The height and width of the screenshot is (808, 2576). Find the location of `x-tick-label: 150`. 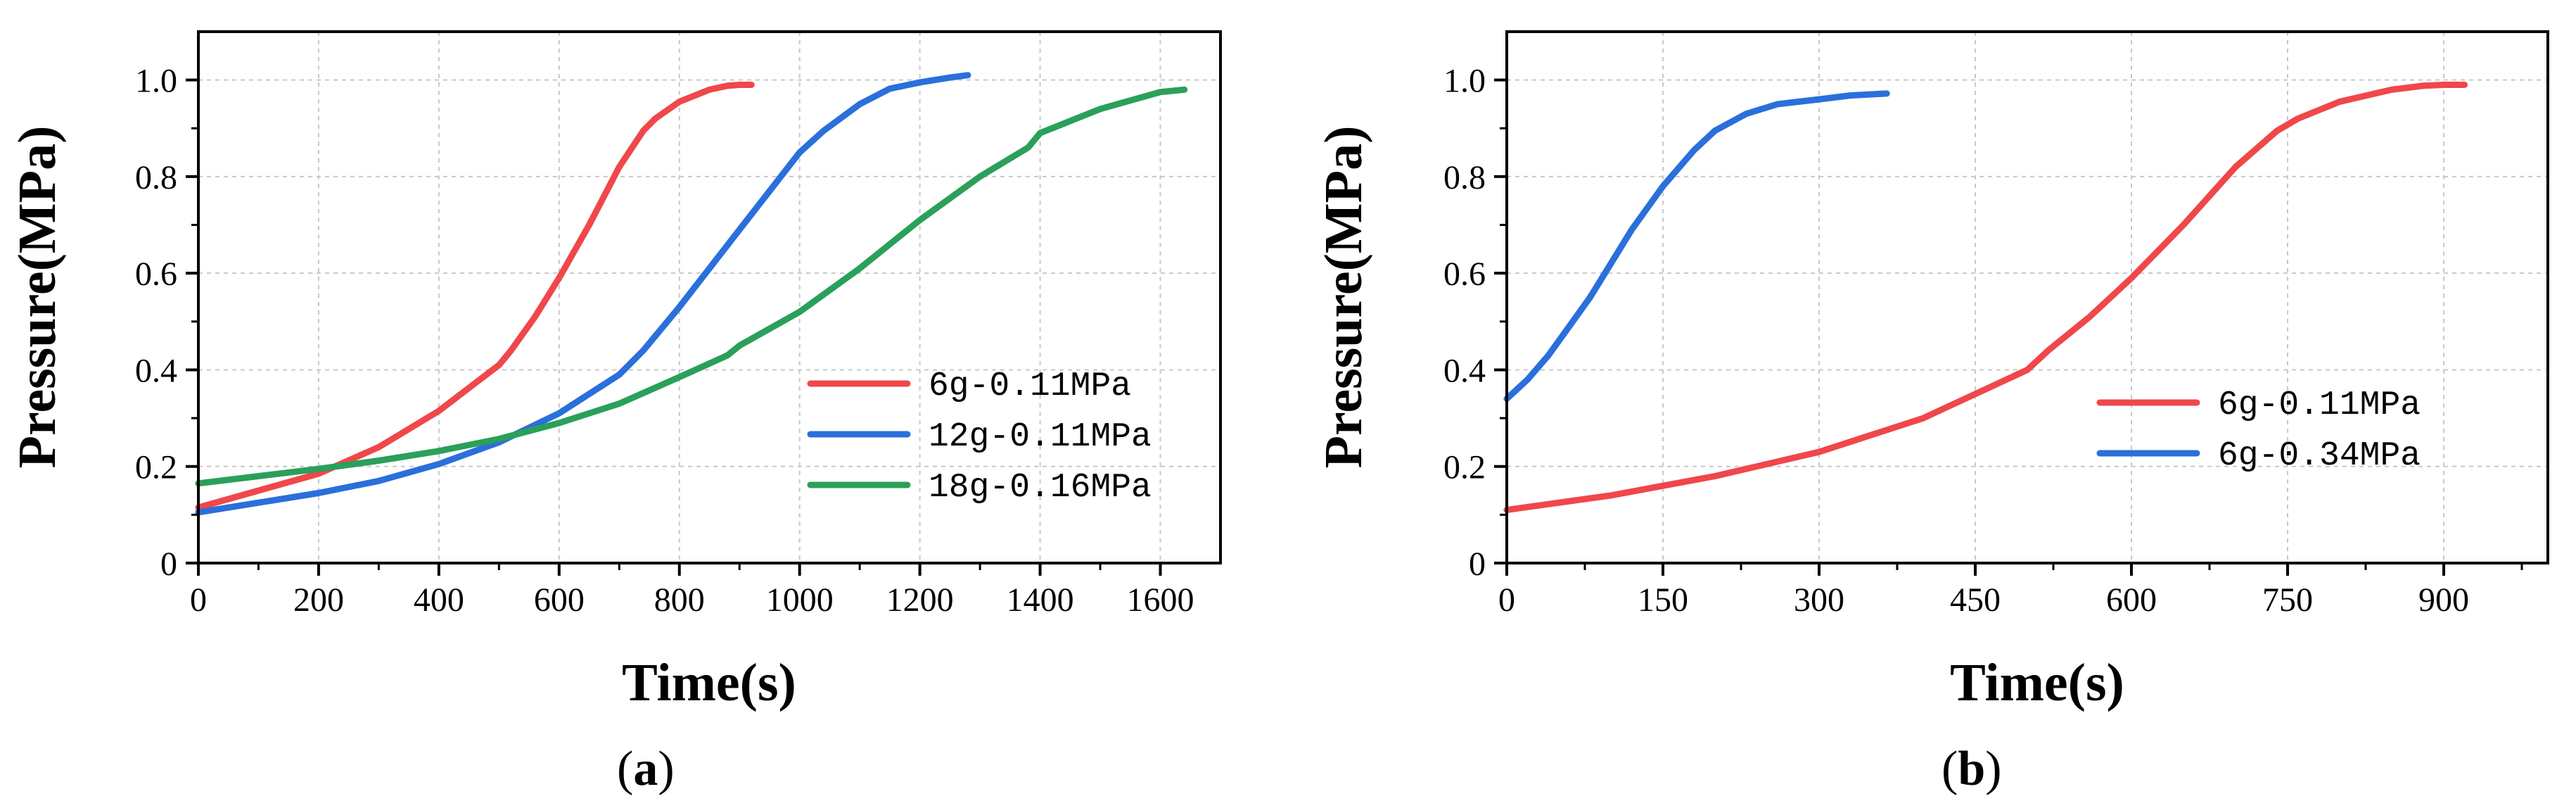

x-tick-label: 150 is located at coordinates (1663, 600).